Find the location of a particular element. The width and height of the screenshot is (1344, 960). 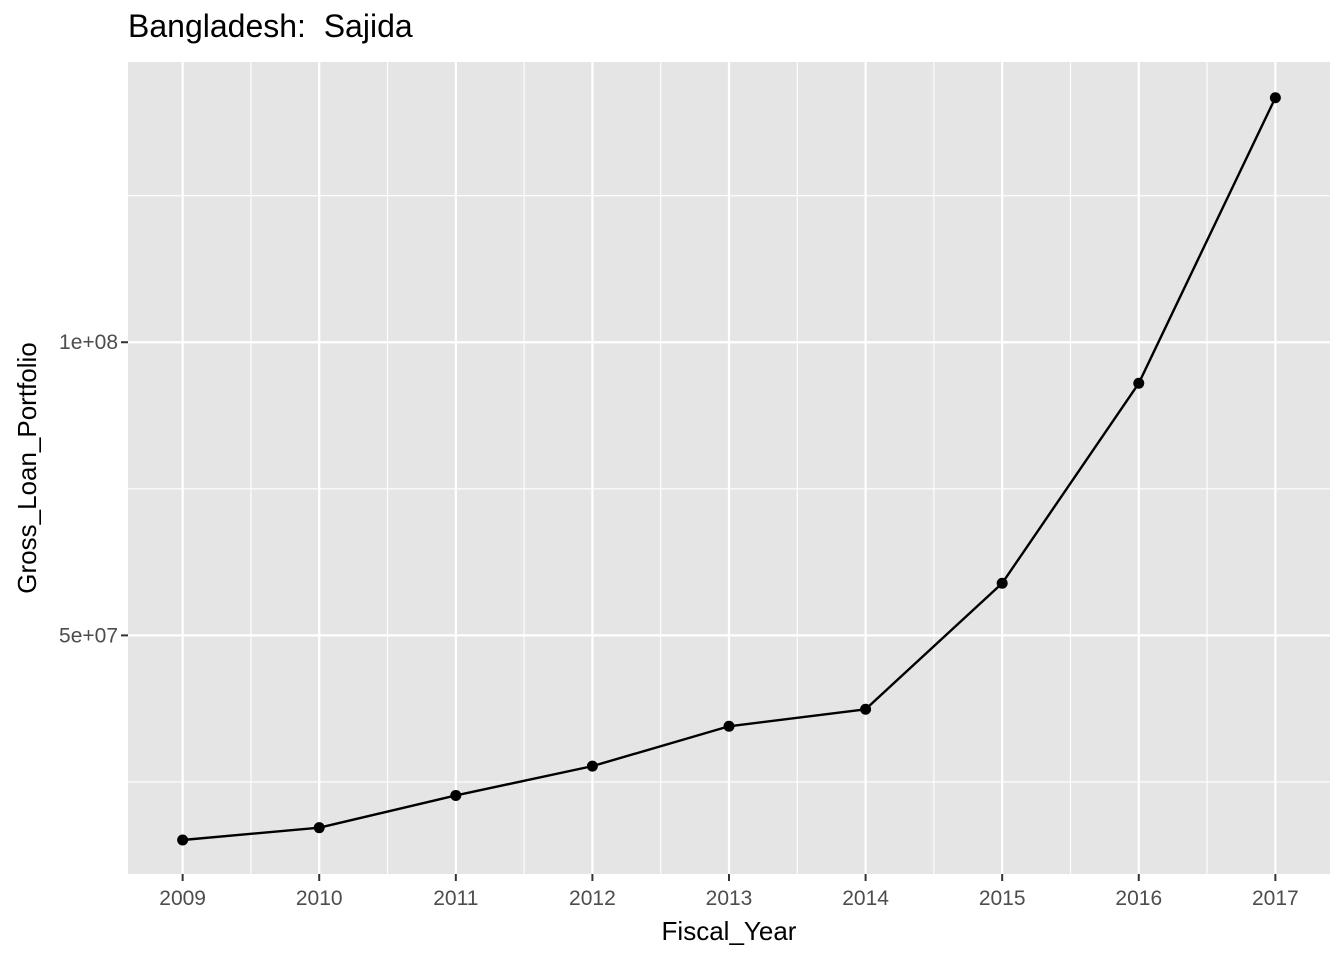

chart-title: Bangladesh: Sajida is located at coordinates (270, 26).